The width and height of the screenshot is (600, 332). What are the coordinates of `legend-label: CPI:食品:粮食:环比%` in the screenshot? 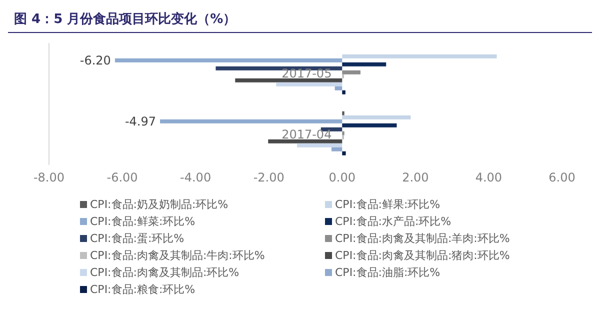 It's located at (142, 289).